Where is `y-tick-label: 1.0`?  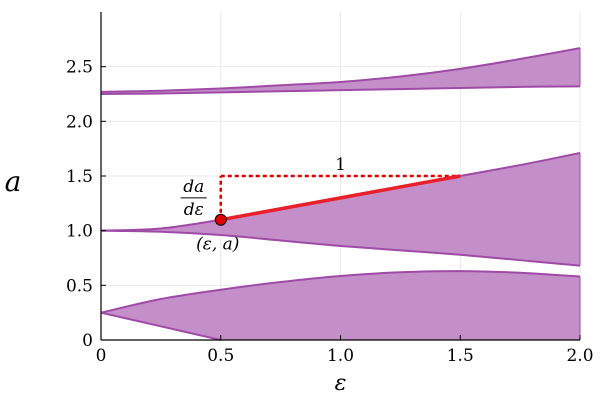 y-tick-label: 1.0 is located at coordinates (79, 232).